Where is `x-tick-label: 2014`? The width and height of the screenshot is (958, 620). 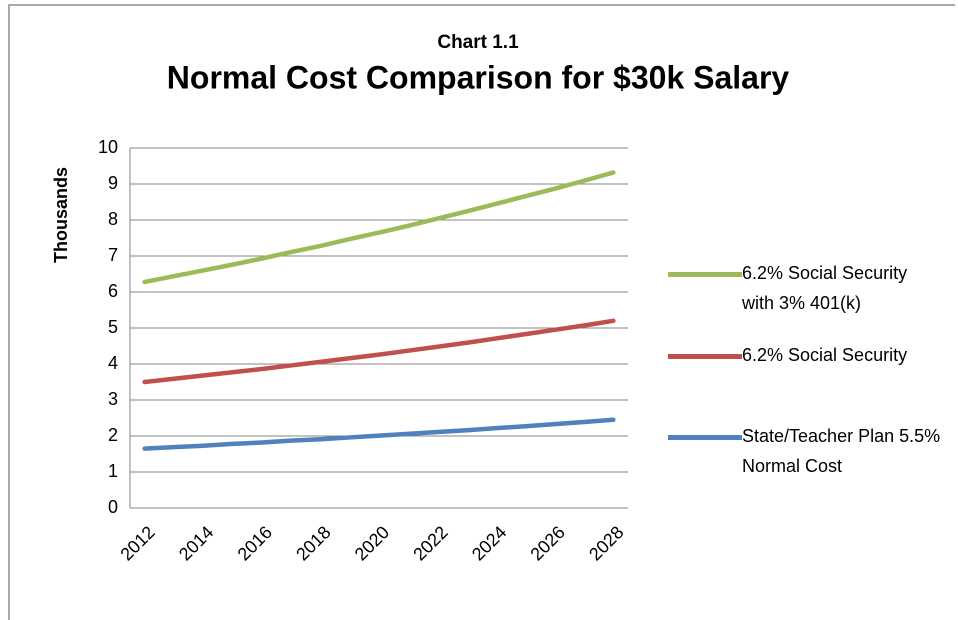 x-tick-label: 2014 is located at coordinates (196, 543).